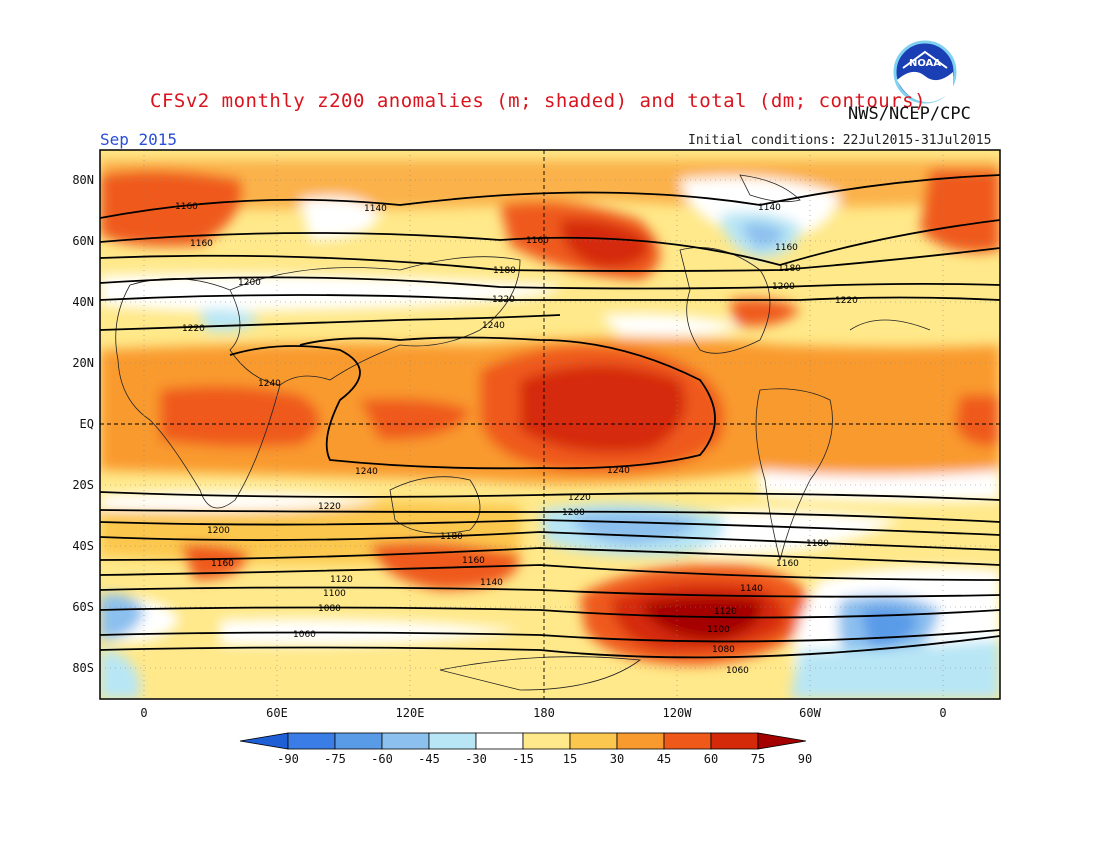 This screenshot has width=1100, height=850. Describe the element at coordinates (288, 759) in the screenshot. I see `colorbar-label: -90` at that location.